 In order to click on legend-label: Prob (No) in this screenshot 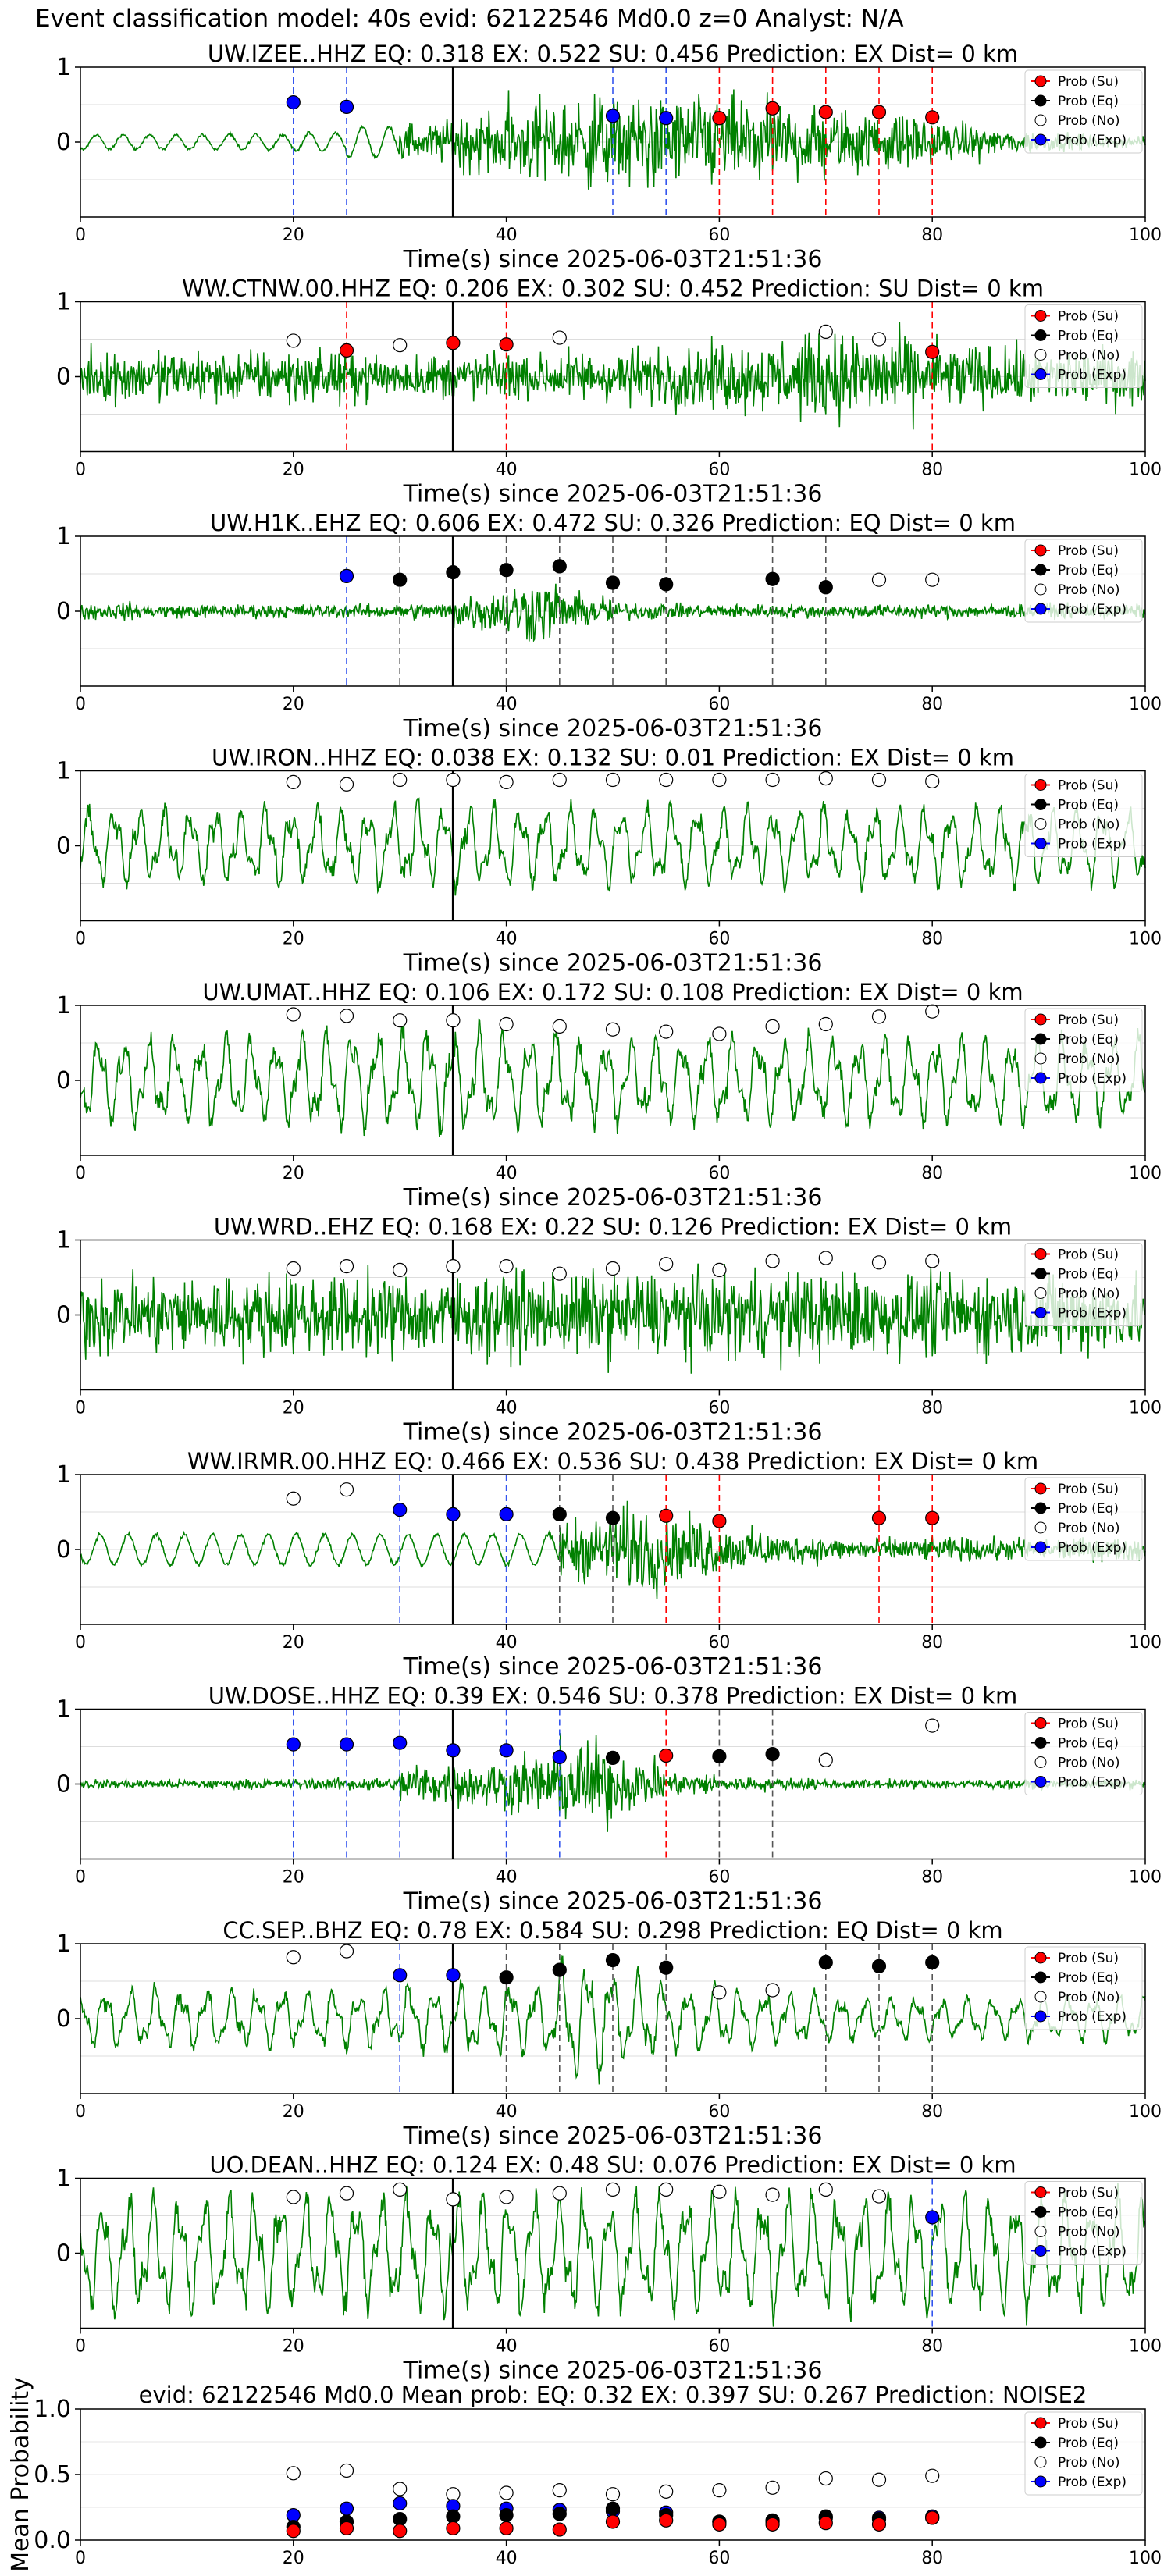, I will do `click(1089, 1528)`.